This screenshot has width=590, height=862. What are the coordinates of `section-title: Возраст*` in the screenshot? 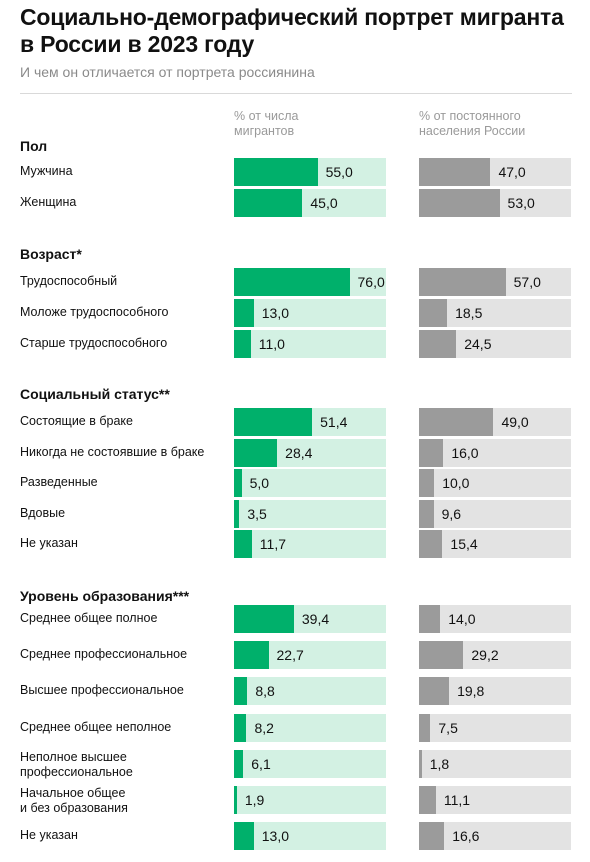 It's located at (51, 254).